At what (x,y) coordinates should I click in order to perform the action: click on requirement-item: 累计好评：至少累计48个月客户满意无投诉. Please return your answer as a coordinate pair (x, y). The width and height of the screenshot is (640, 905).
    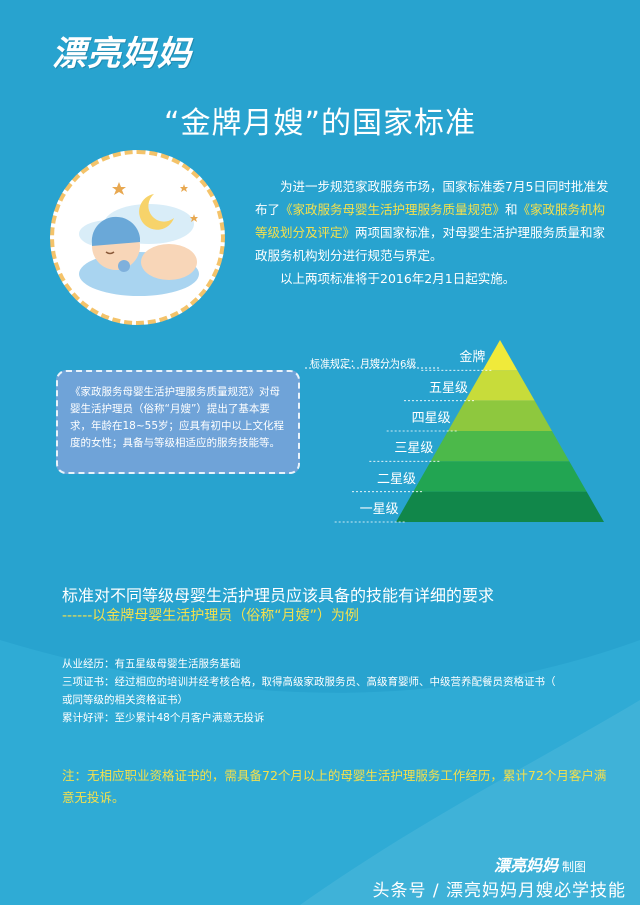
    Looking at the image, I should click on (163, 718).